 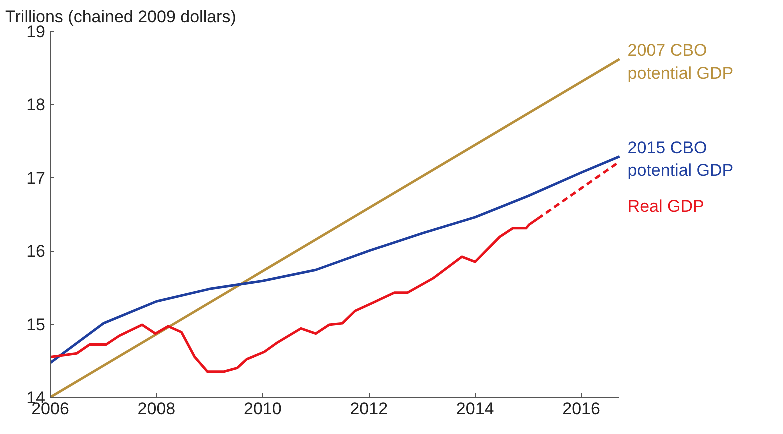 What do you see at coordinates (36, 324) in the screenshot?
I see `y-tick-label: 15` at bounding box center [36, 324].